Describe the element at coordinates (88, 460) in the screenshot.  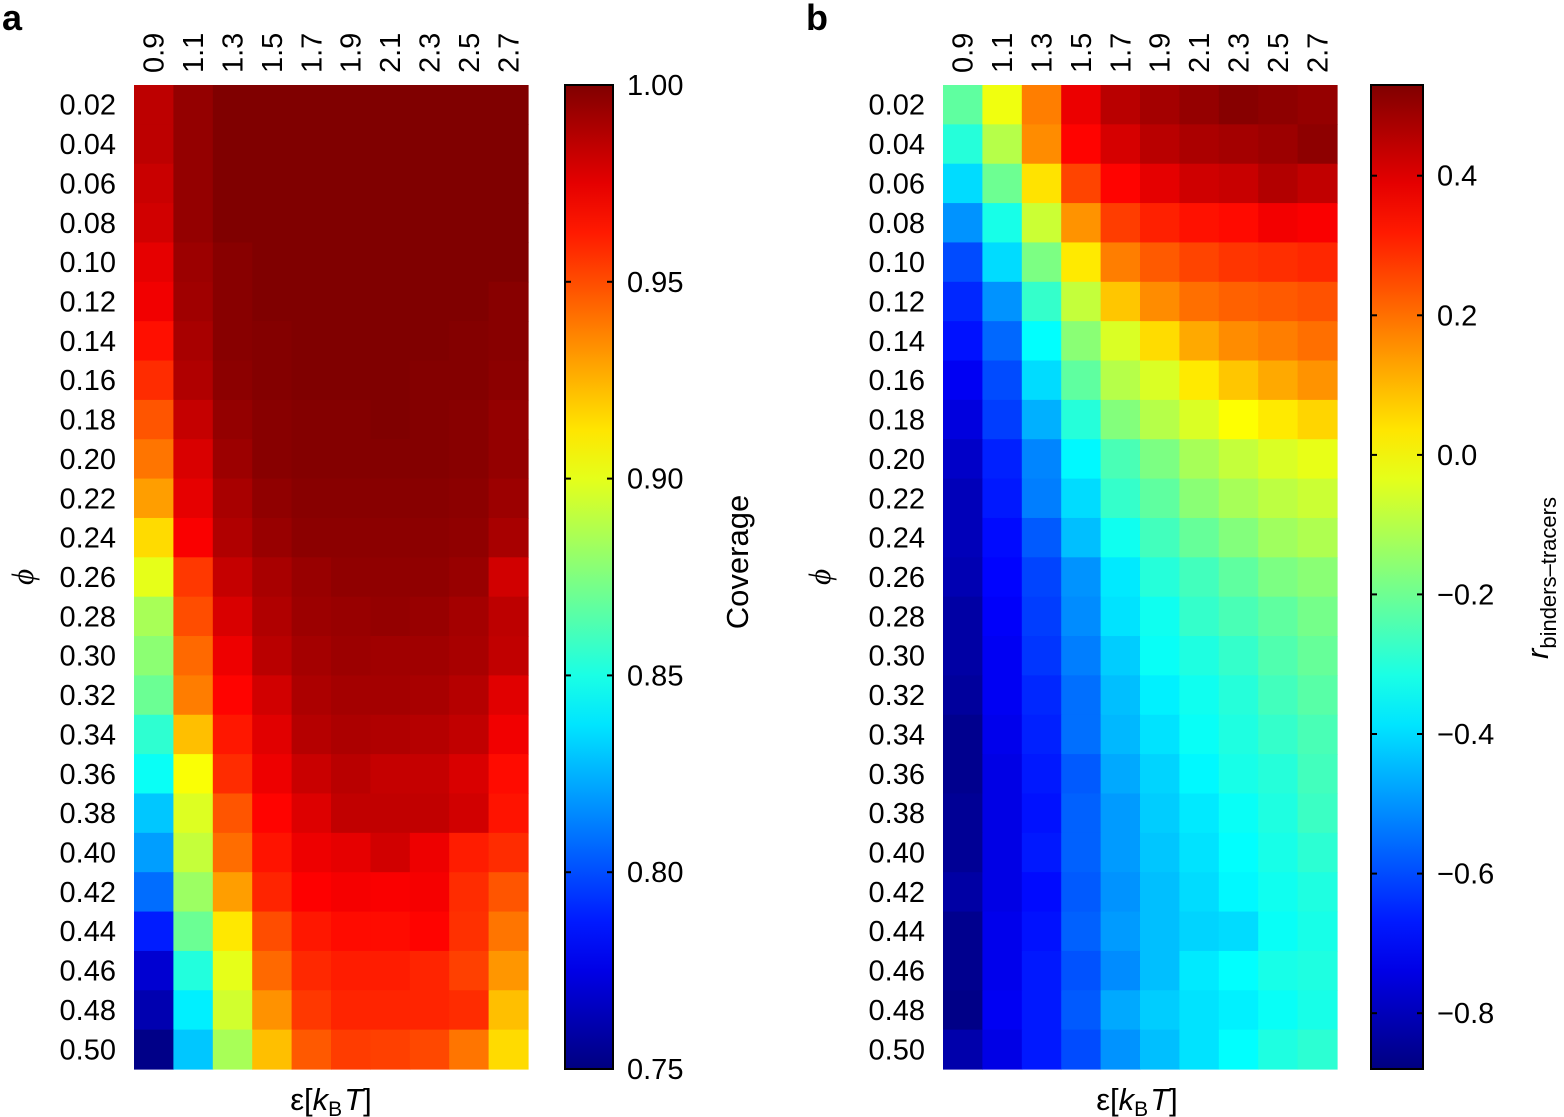
I see `y-tick-label: 0.20` at that location.